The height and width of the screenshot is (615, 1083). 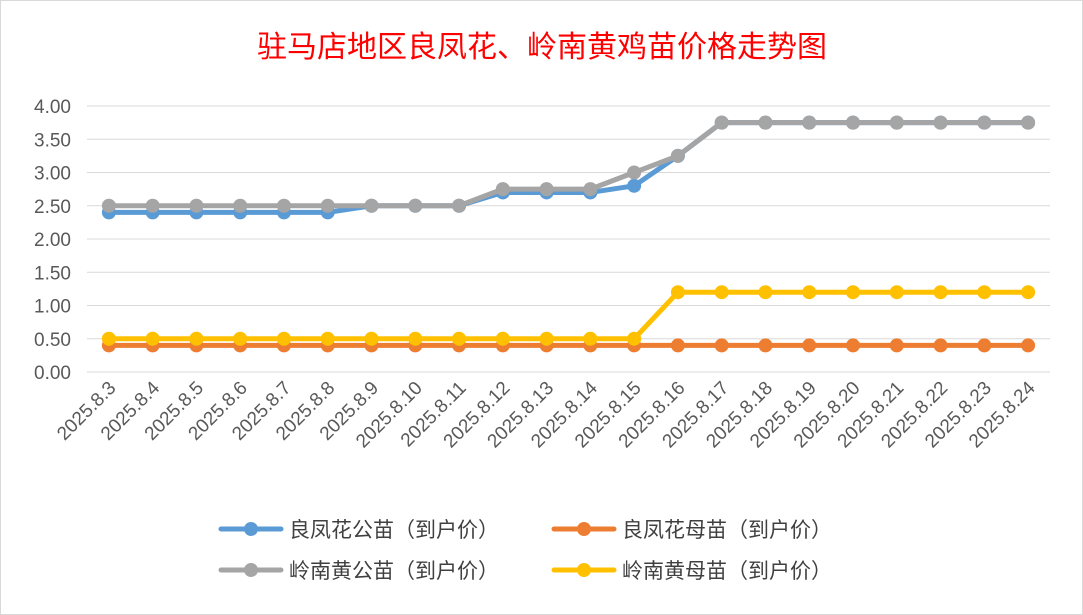 What do you see at coordinates (394, 571) in the screenshot?
I see `legend-label: 岭南黄公苗（到户价）` at bounding box center [394, 571].